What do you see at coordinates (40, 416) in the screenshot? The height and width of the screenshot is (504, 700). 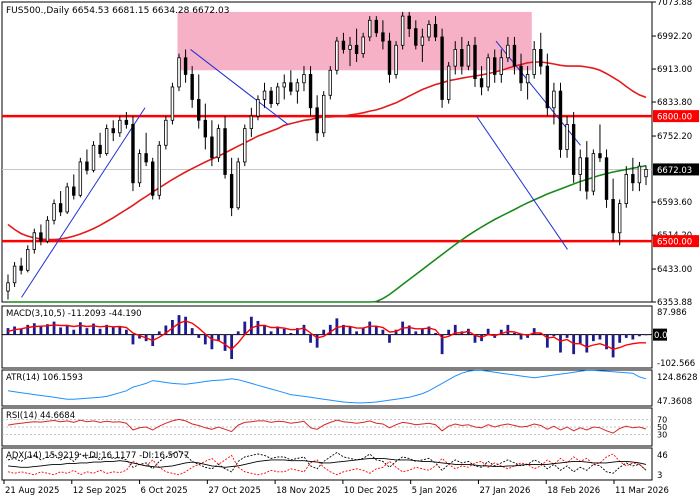 I see `rsi-header: RSI(14) 44.6684` at bounding box center [40, 416].